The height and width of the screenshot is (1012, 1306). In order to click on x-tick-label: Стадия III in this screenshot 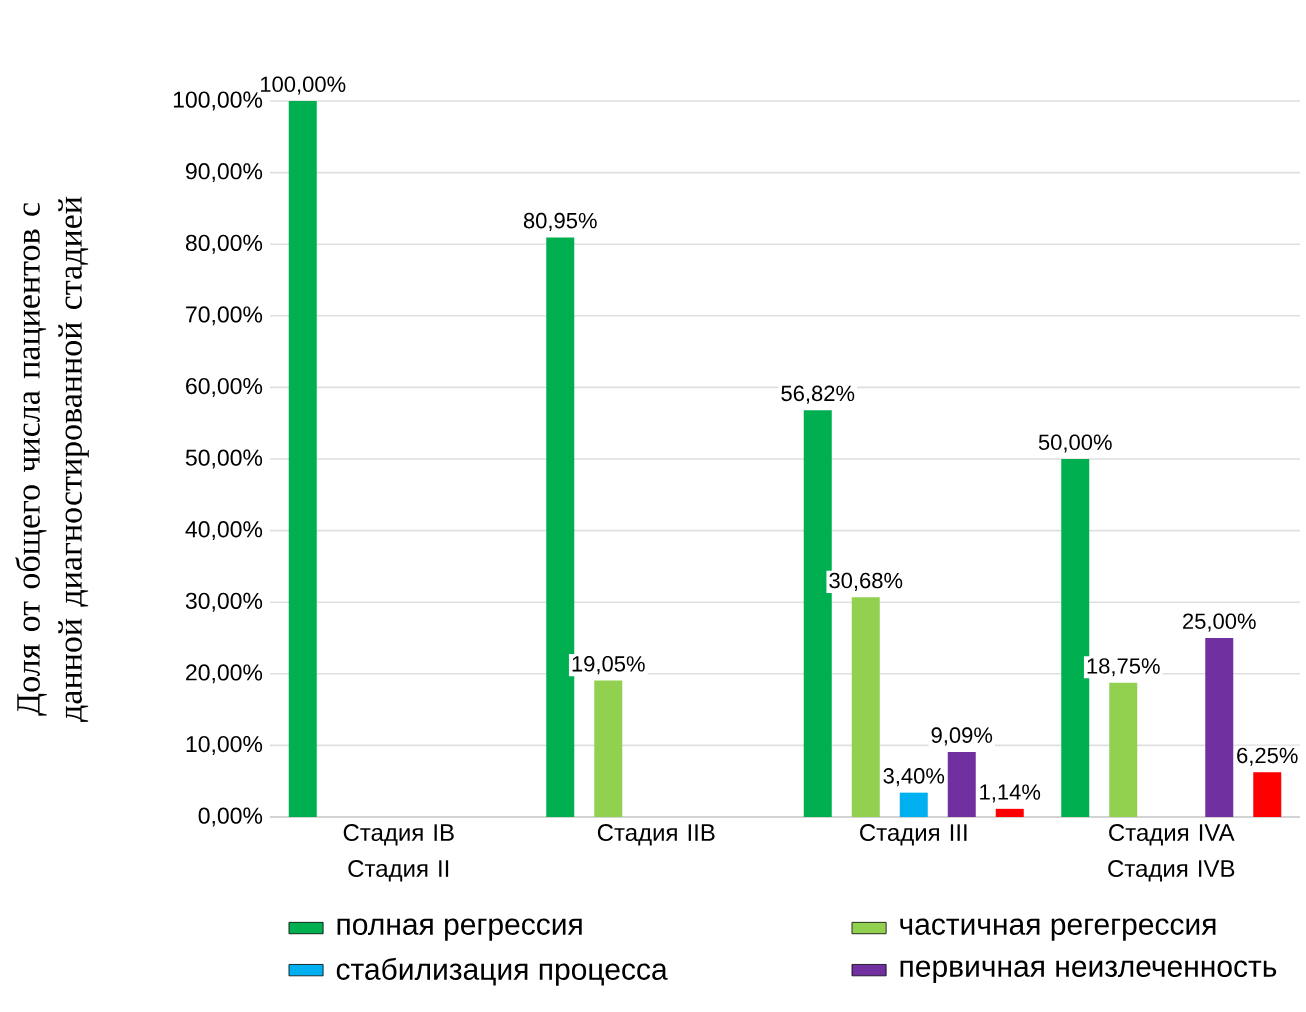, I will do `click(913, 835)`.